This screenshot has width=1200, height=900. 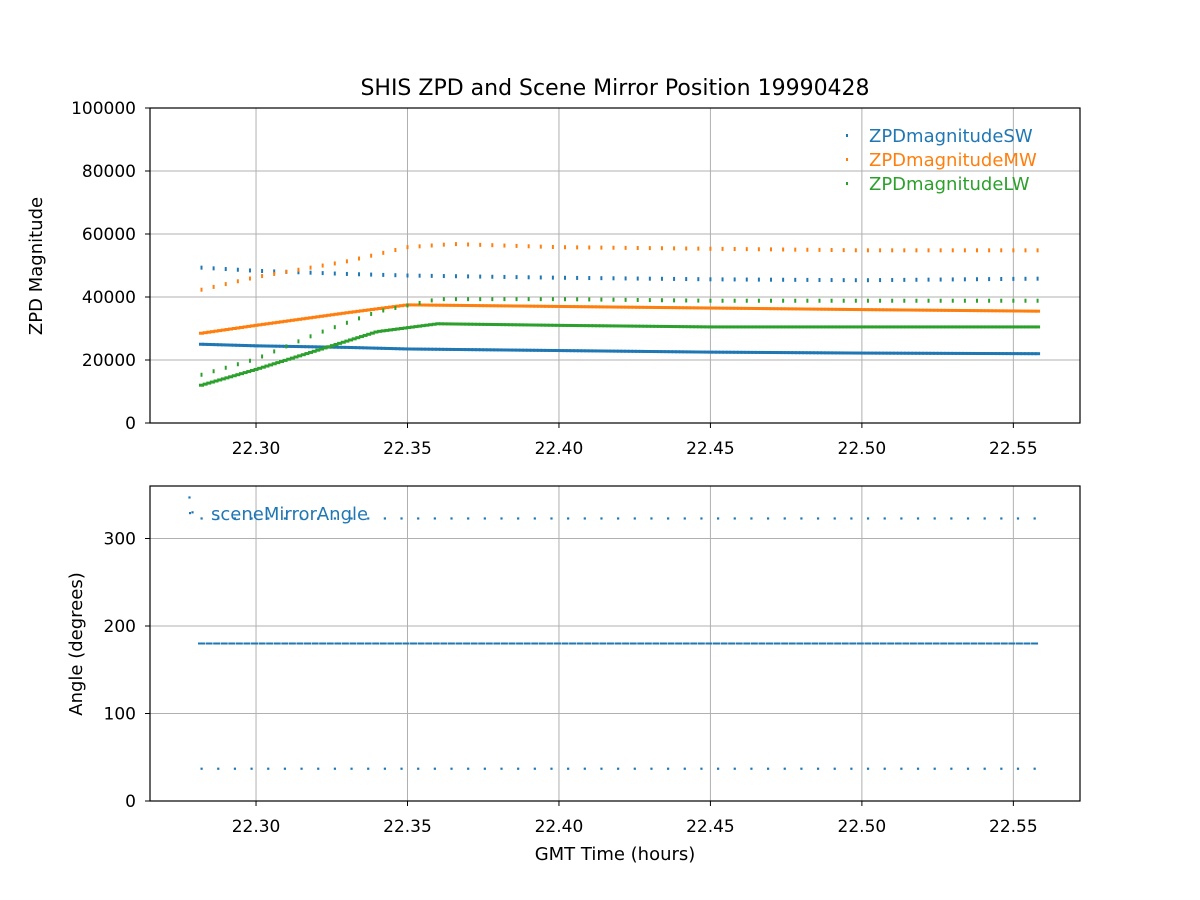 What do you see at coordinates (190, 513) in the screenshot?
I see `legend-marker` at bounding box center [190, 513].